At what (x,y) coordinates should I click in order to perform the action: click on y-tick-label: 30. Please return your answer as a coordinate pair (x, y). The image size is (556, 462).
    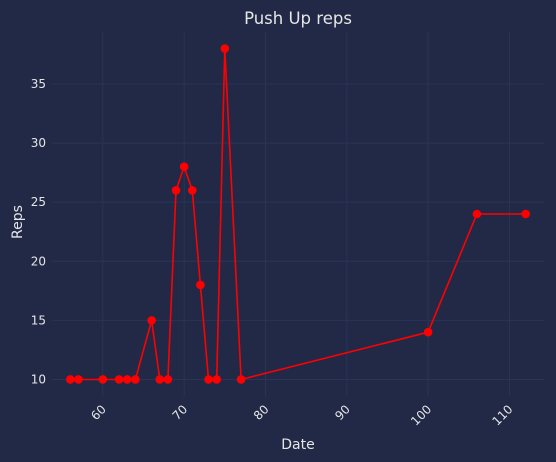
    Looking at the image, I should click on (38, 143).